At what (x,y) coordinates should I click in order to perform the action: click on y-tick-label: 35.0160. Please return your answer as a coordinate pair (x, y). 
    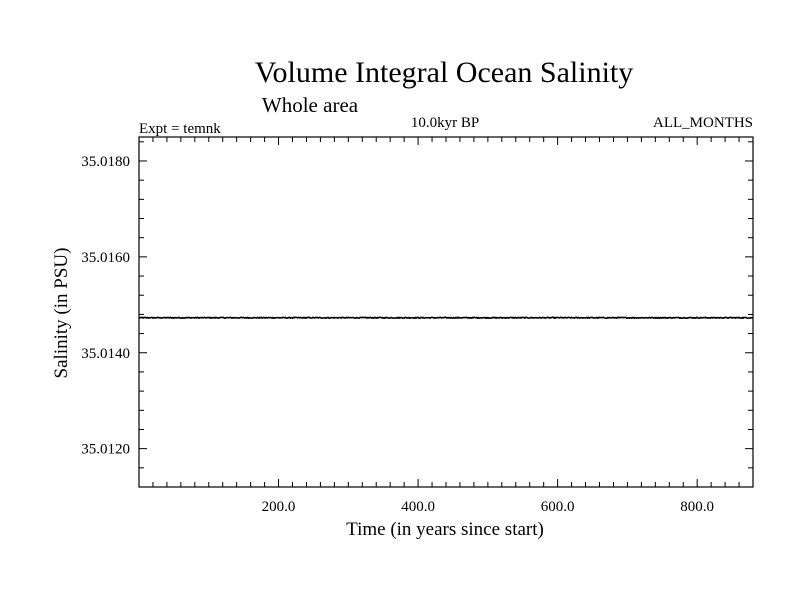
    Looking at the image, I should click on (105, 258).